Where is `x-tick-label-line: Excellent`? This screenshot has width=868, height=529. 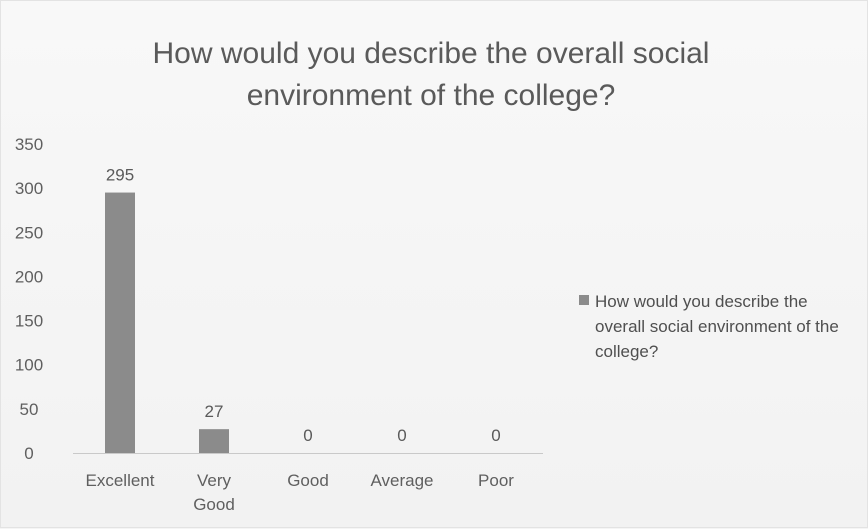 x-tick-label-line: Excellent is located at coordinates (120, 480).